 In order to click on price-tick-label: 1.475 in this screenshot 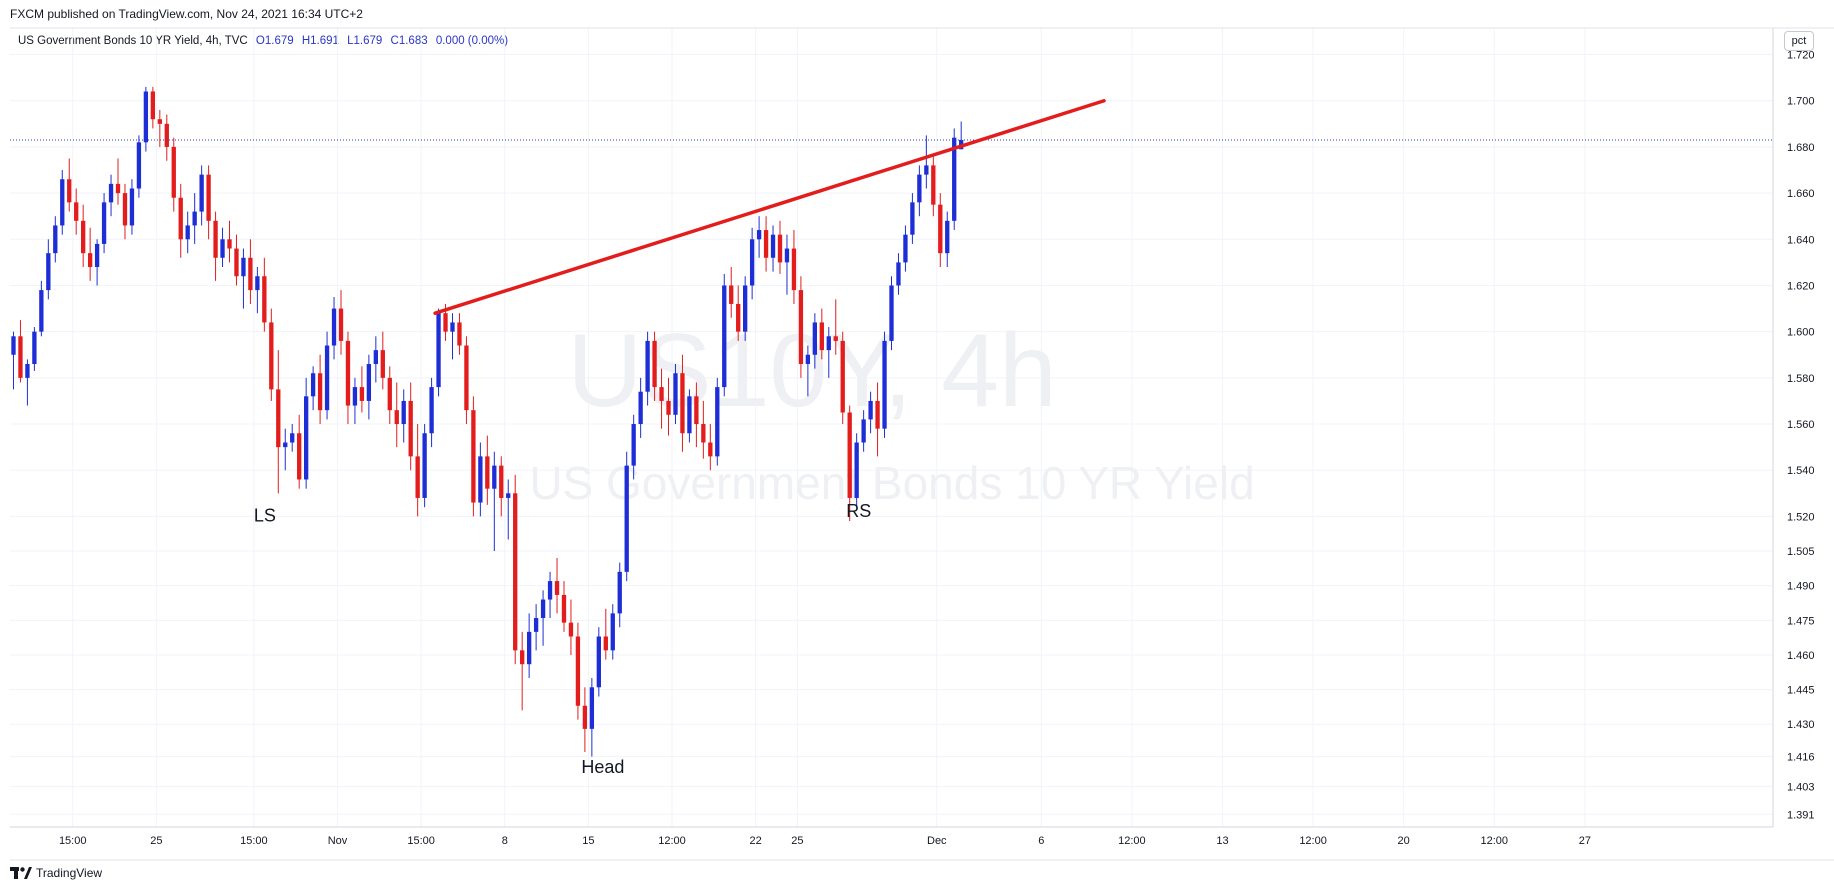, I will do `click(1801, 621)`.